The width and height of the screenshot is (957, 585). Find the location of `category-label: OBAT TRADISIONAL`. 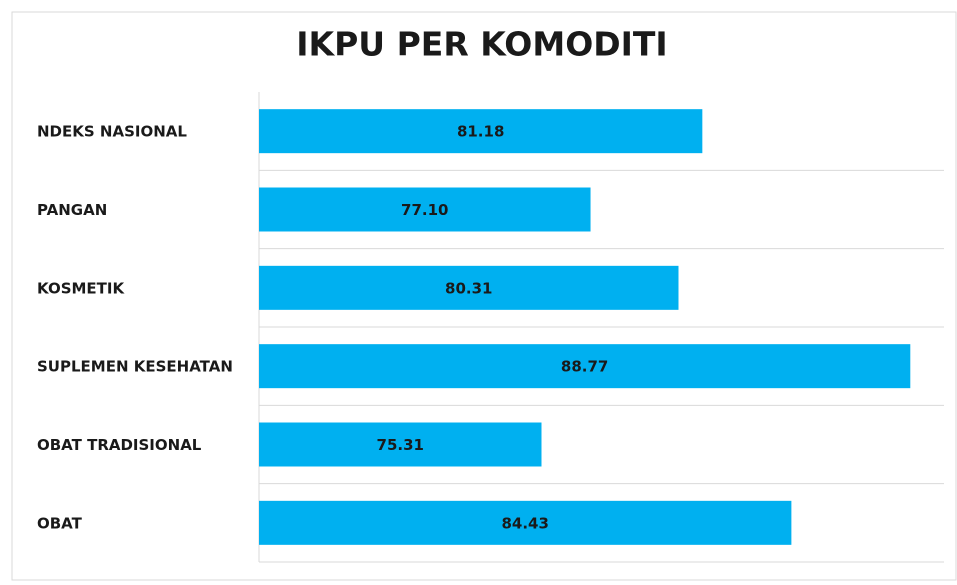

category-label: OBAT TRADISIONAL is located at coordinates (119, 445).